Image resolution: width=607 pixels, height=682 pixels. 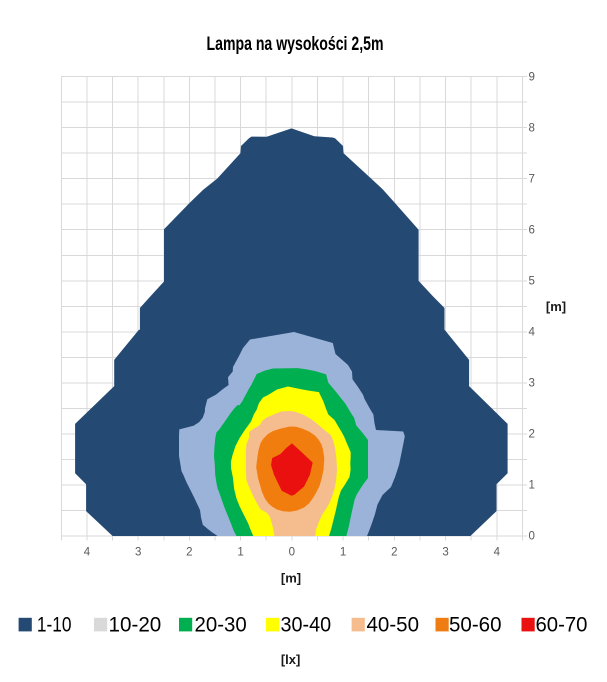 What do you see at coordinates (475, 624) in the screenshot?
I see `svg-text: 50-60` at bounding box center [475, 624].